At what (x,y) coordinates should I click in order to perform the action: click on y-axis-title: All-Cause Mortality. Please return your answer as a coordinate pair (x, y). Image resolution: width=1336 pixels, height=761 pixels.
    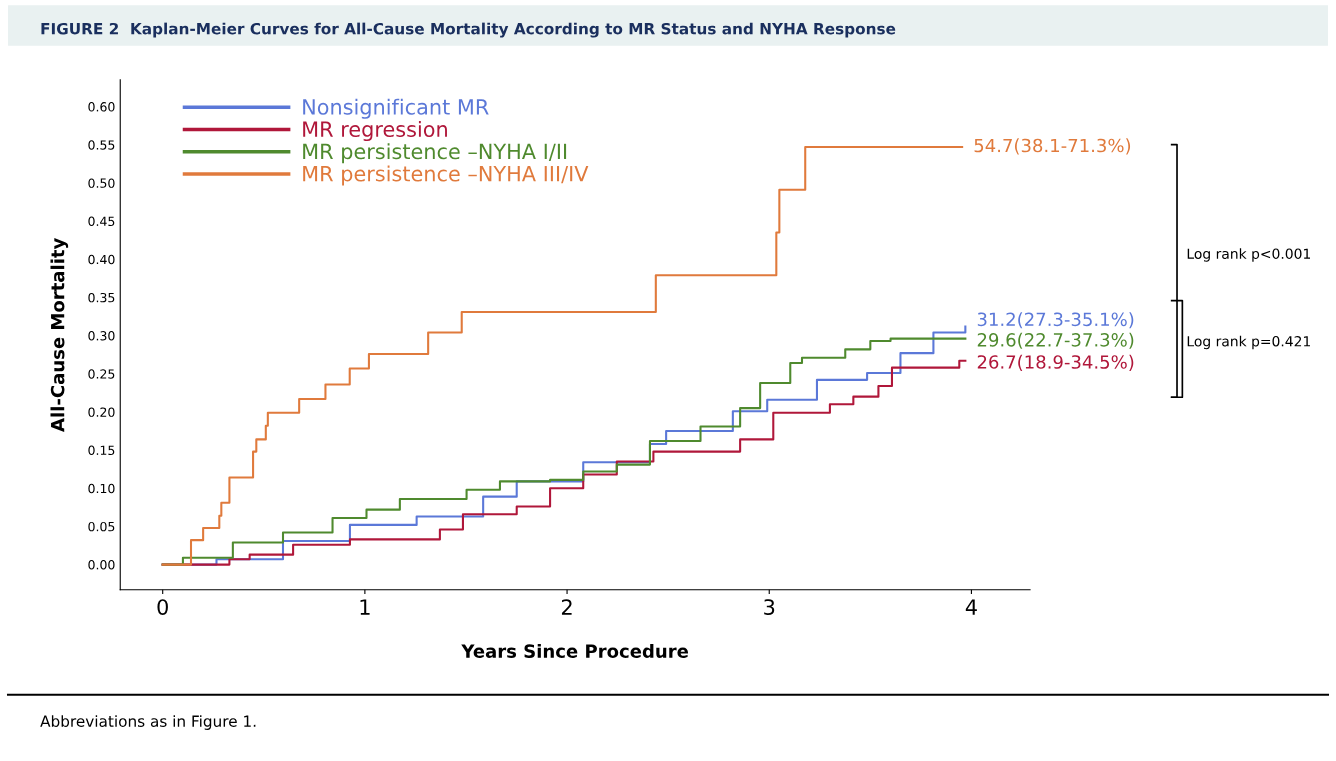
    Looking at the image, I should click on (59, 335).